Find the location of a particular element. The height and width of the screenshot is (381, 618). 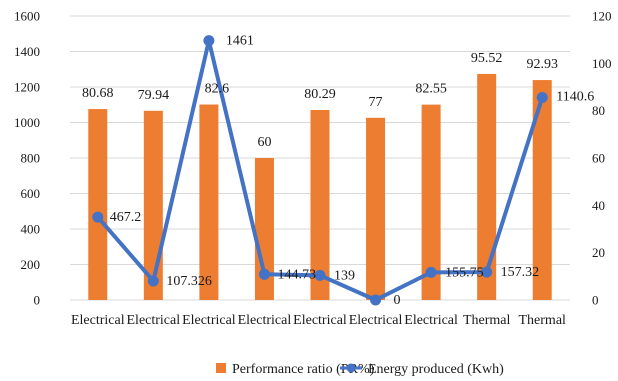

bar-data-label: 82.55 is located at coordinates (431, 89).